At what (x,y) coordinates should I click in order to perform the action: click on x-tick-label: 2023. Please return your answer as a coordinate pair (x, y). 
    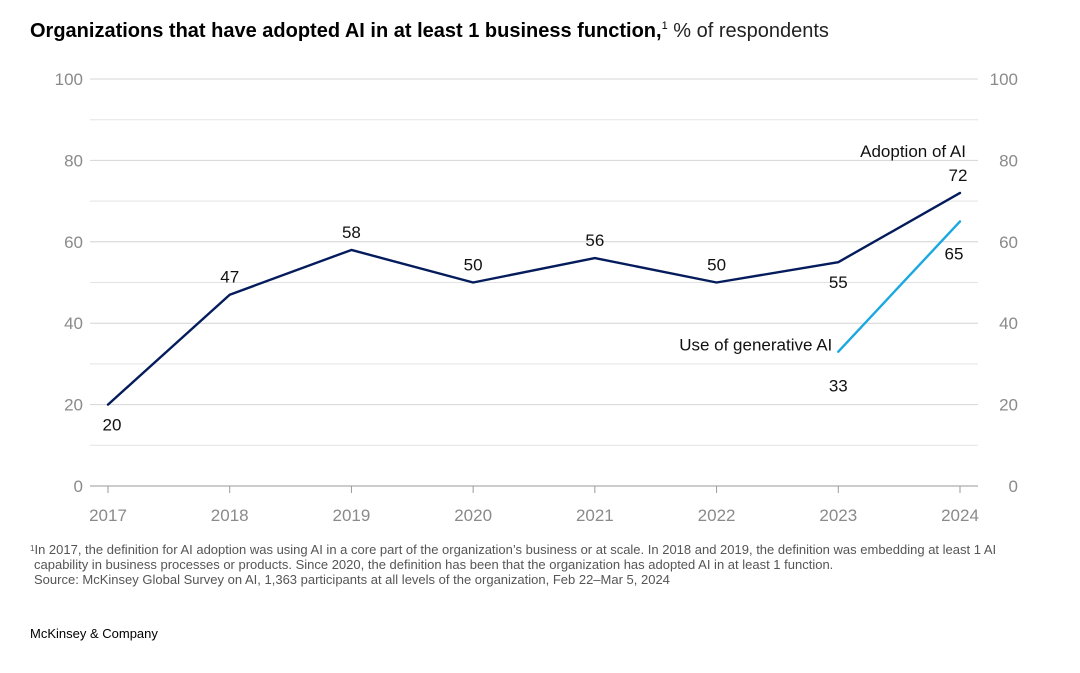
    Looking at the image, I should click on (838, 515).